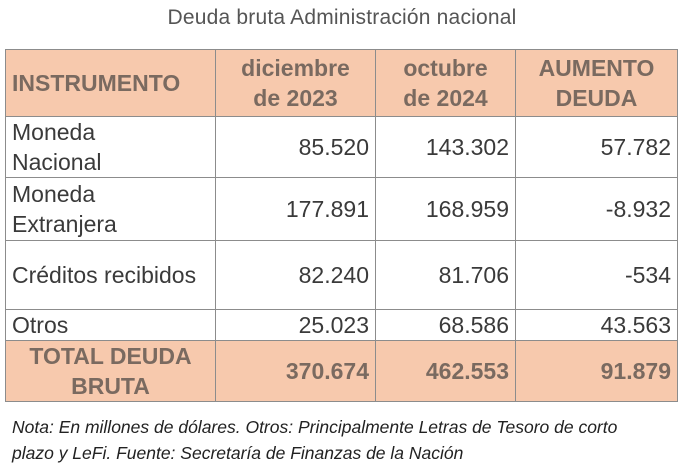 This screenshot has height=474, width=684. I want to click on total-label: TOTAL DEUDA BRUTA, so click(110, 371).